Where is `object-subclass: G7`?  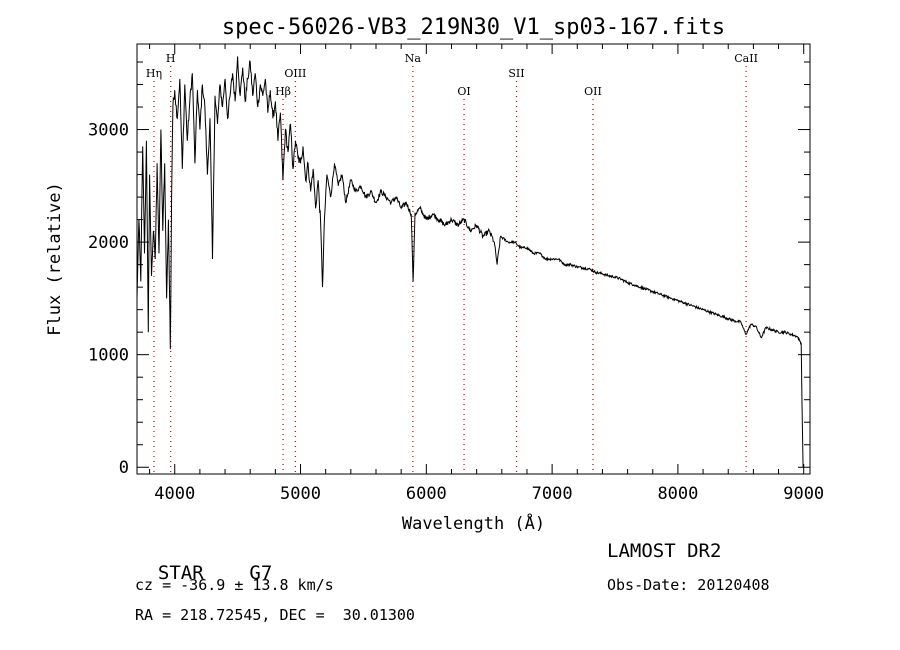 object-subclass: G7 is located at coordinates (261, 573).